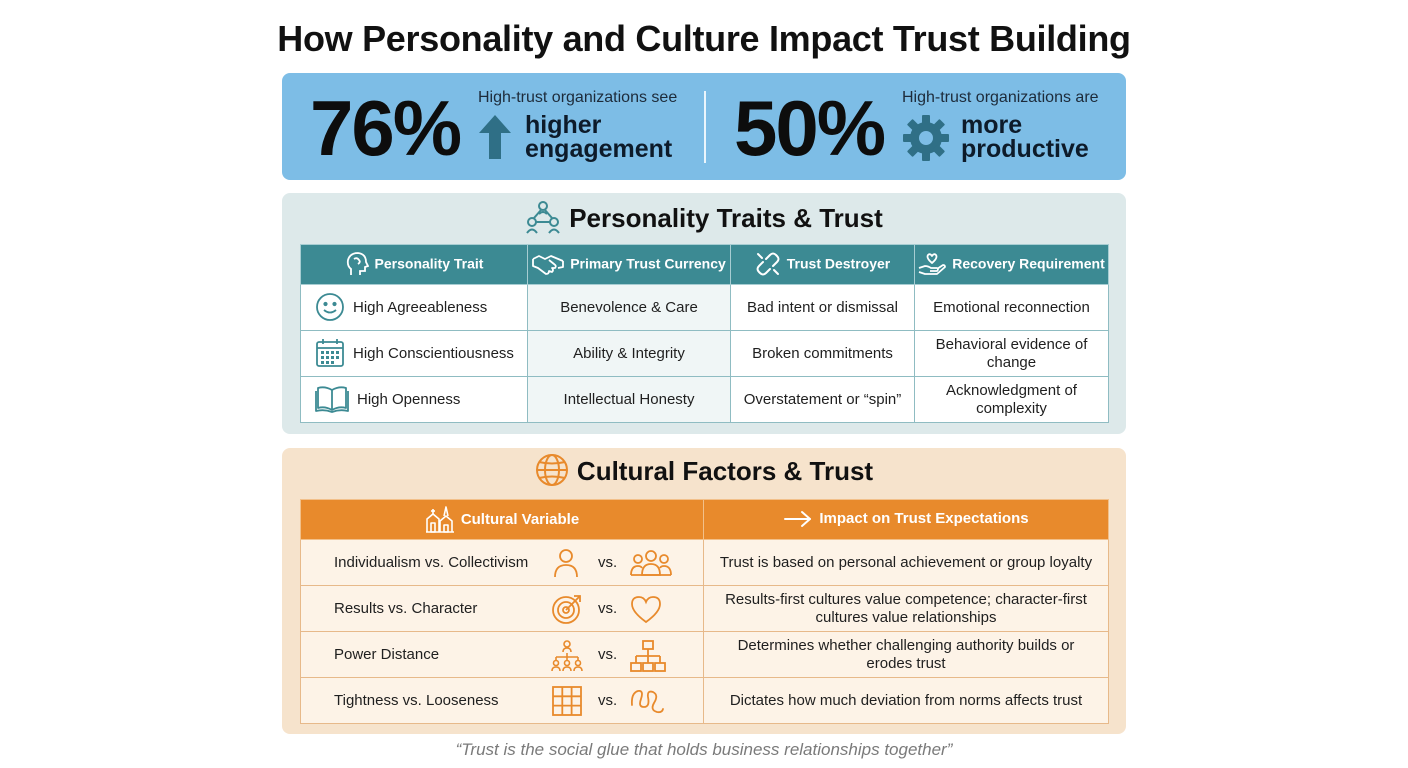 Image resolution: width=1408 pixels, height=768 pixels. What do you see at coordinates (330, 352) in the screenshot?
I see `calendar-icon` at bounding box center [330, 352].